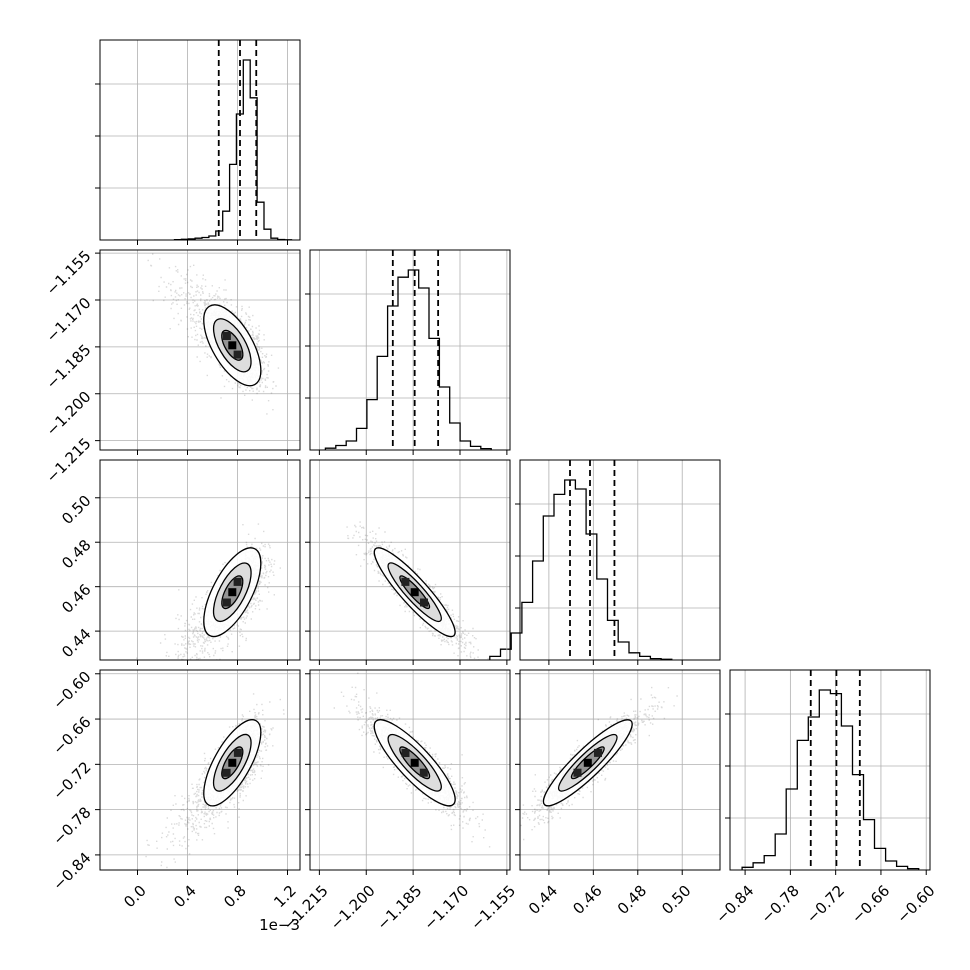 This screenshot has height=970, width=970. I want to click on x-tick-label: −0.78, so click(780, 904).